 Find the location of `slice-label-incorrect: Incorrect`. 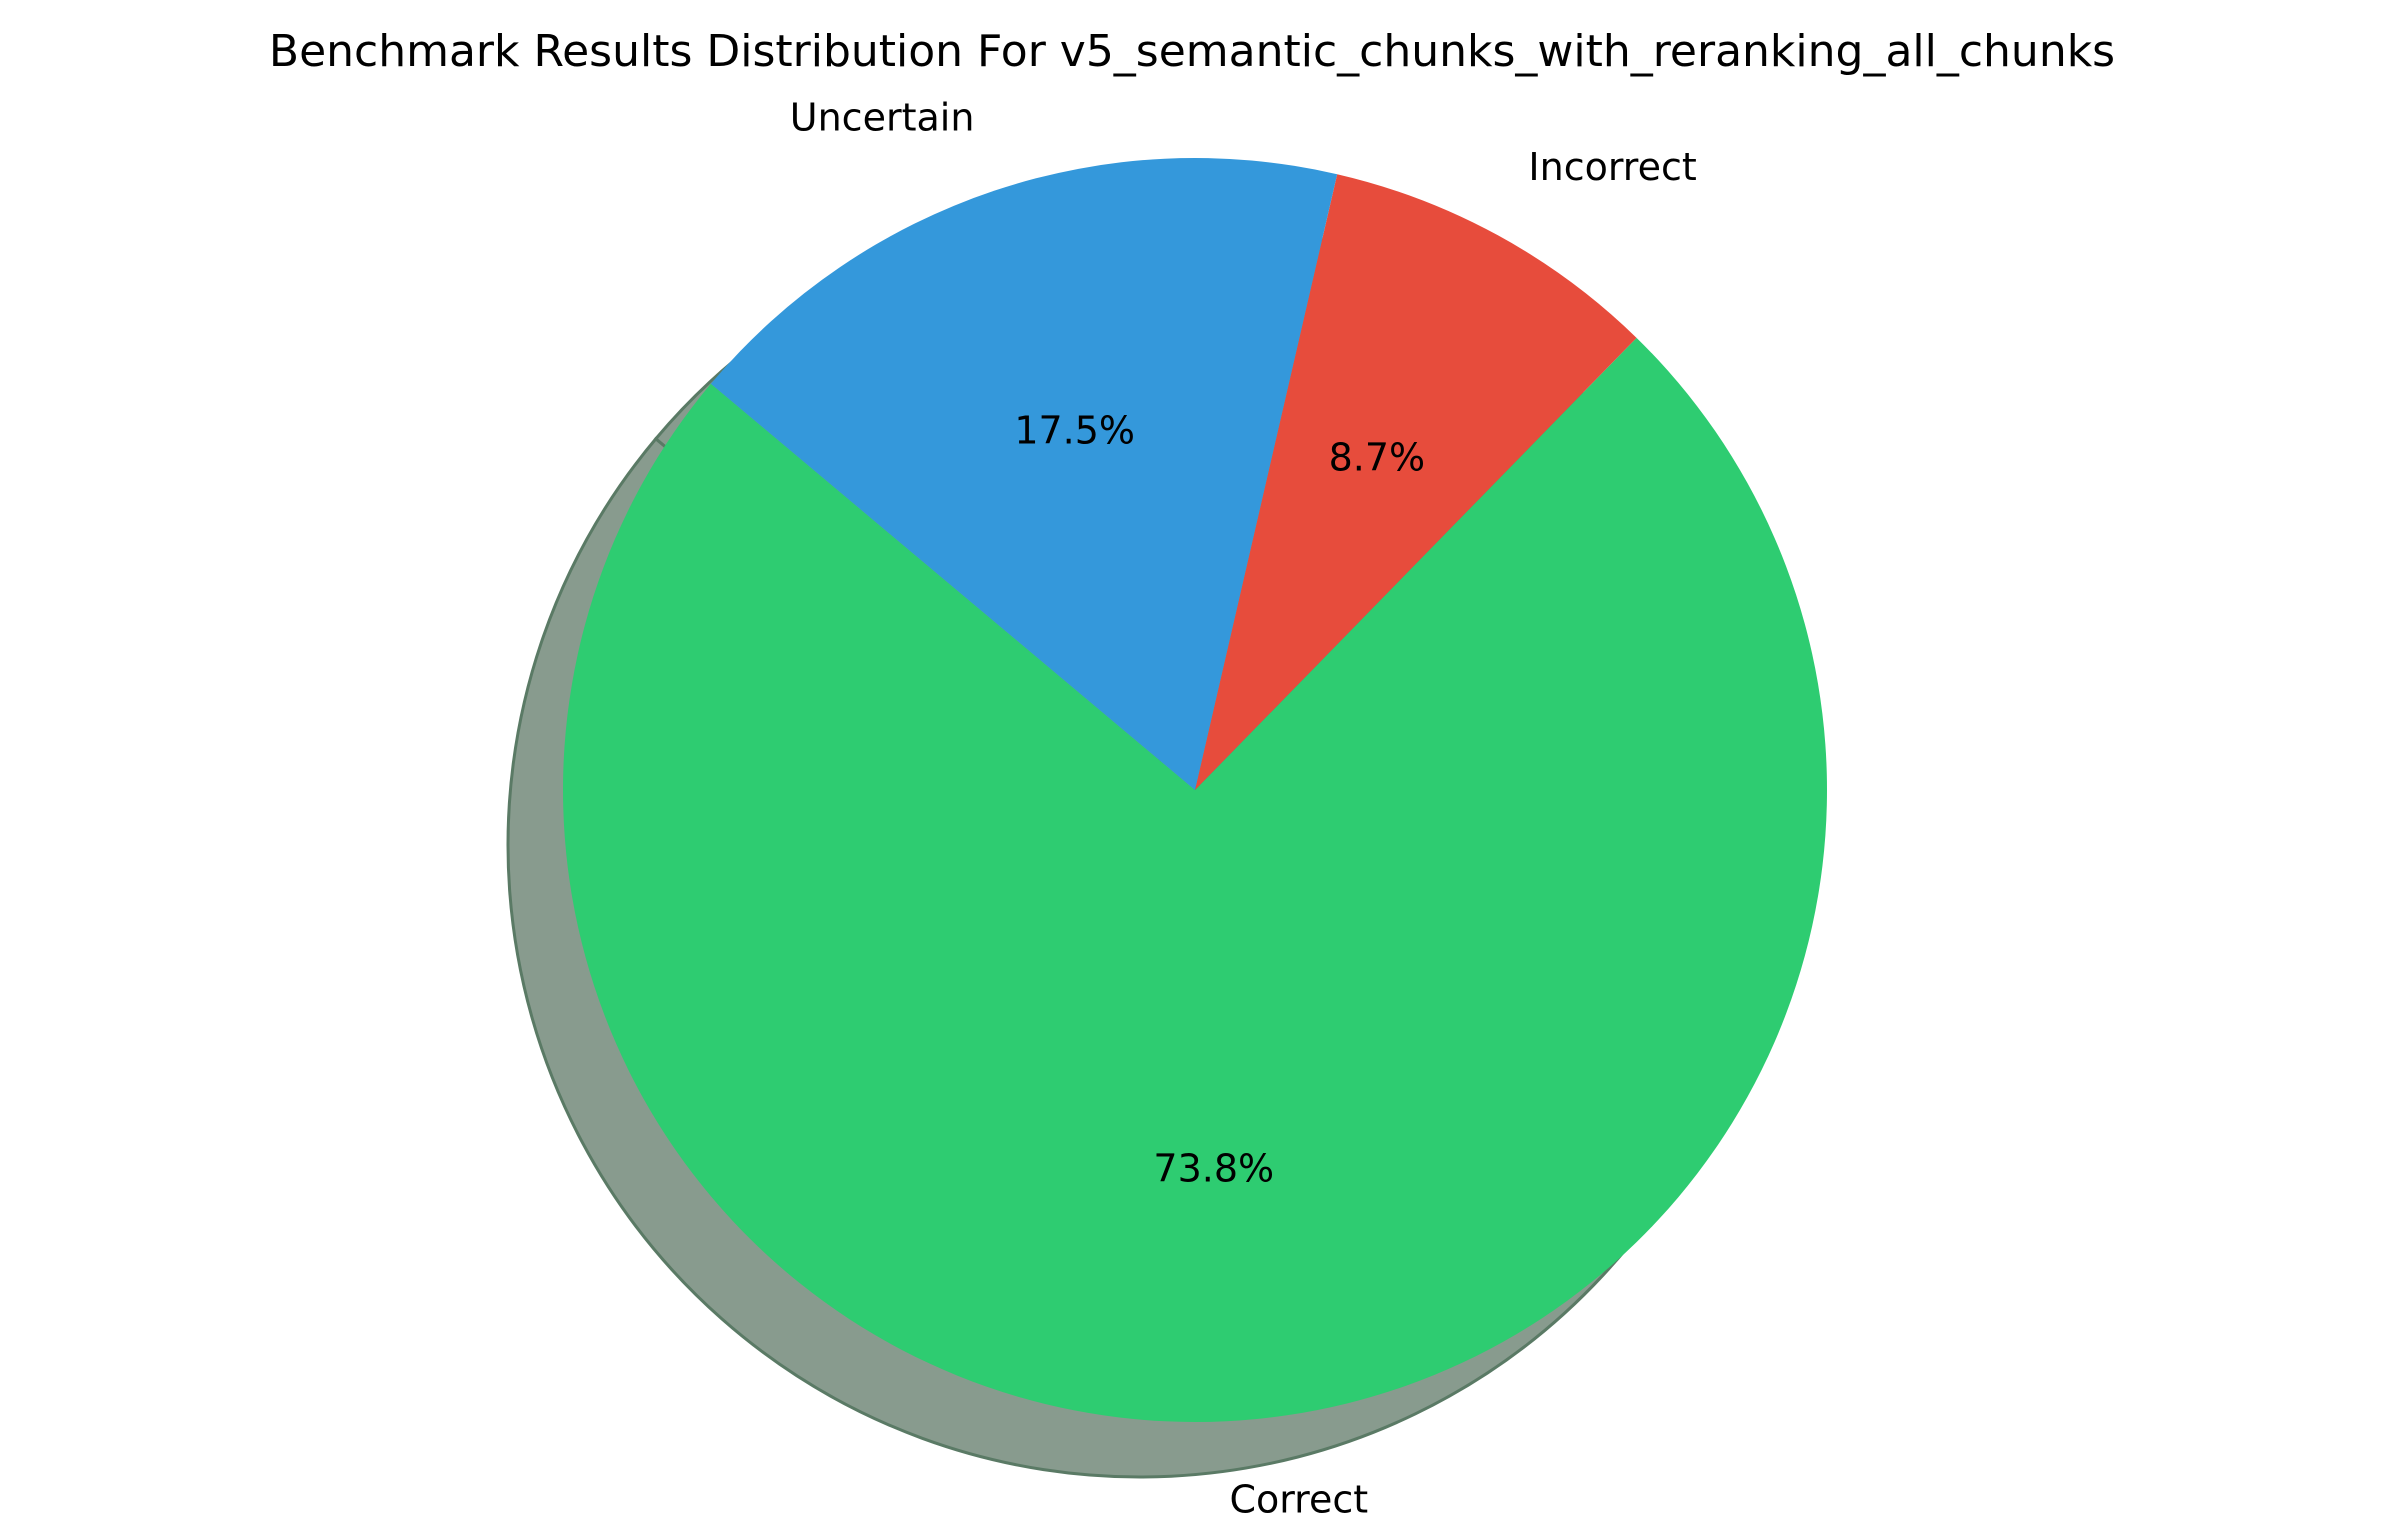

slice-label-incorrect: Incorrect is located at coordinates (1612, 167).